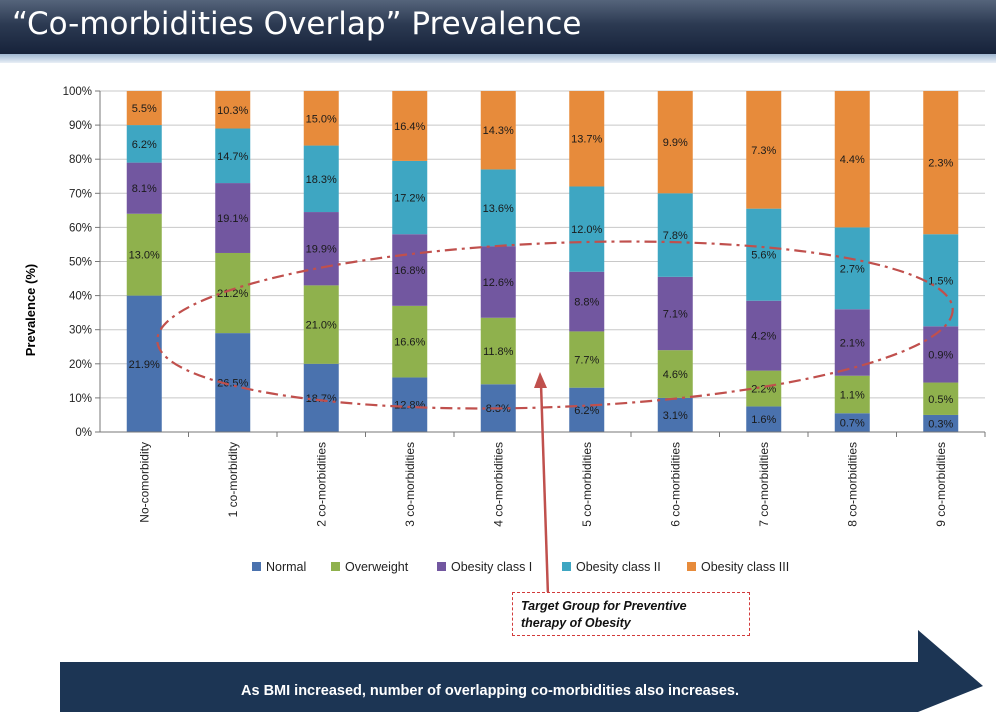  Describe the element at coordinates (521, 671) in the screenshot. I see `bottom-banner` at that location.